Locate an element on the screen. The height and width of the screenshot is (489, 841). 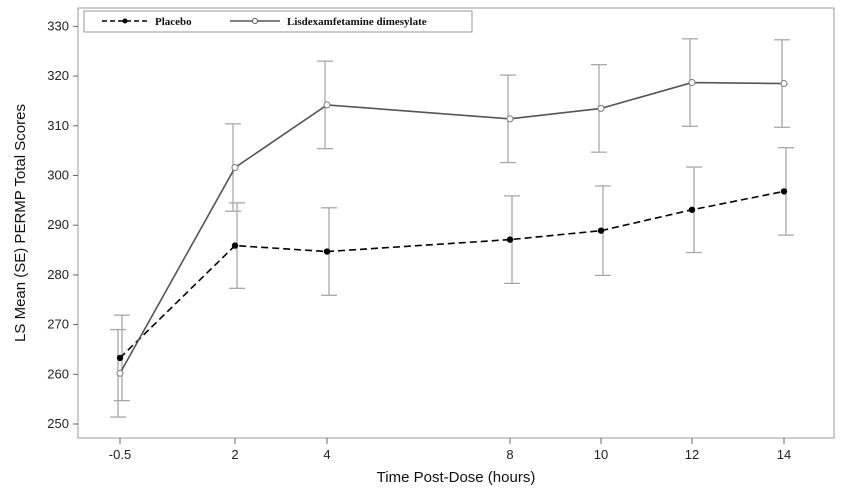
x-tick-label: -0.5 is located at coordinates (120, 454).